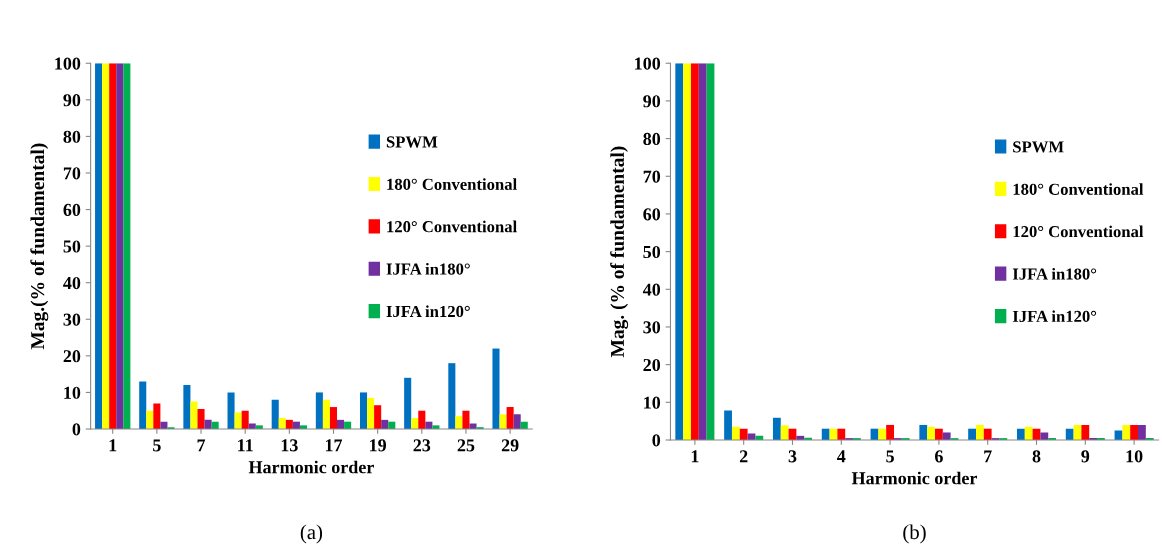  I want to click on x-tick-label: 29, so click(510, 445).